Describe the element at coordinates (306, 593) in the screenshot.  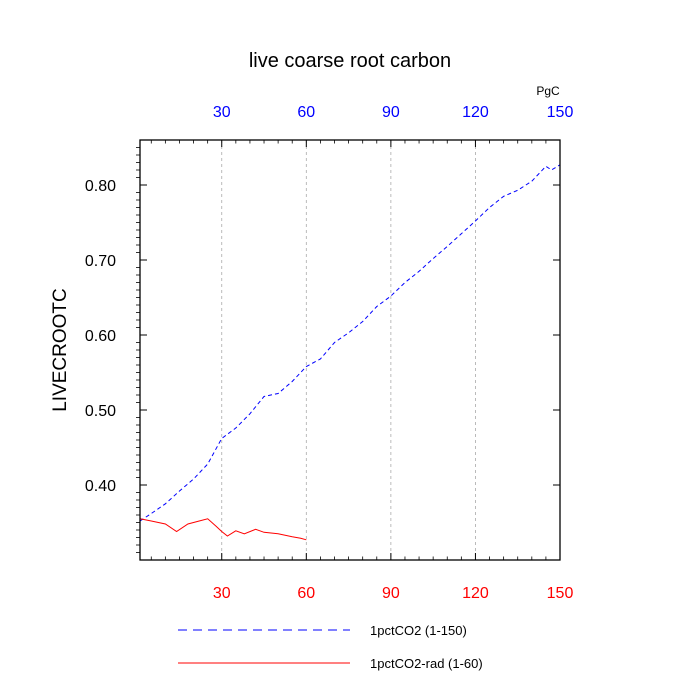
I see `x-tick-label-bottom: 60` at that location.